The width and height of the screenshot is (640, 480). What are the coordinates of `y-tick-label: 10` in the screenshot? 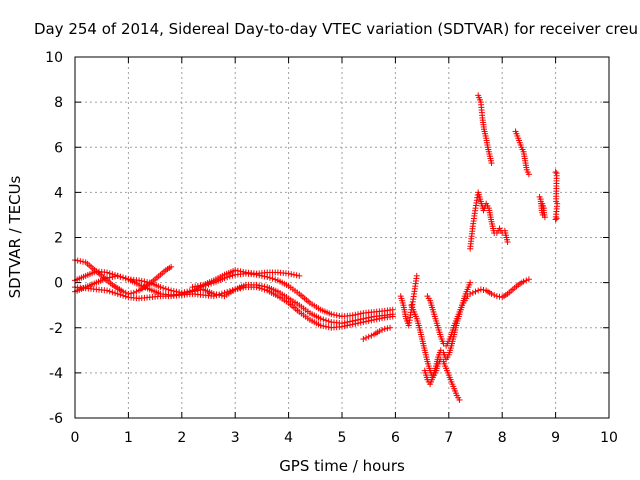 It's located at (54, 58).